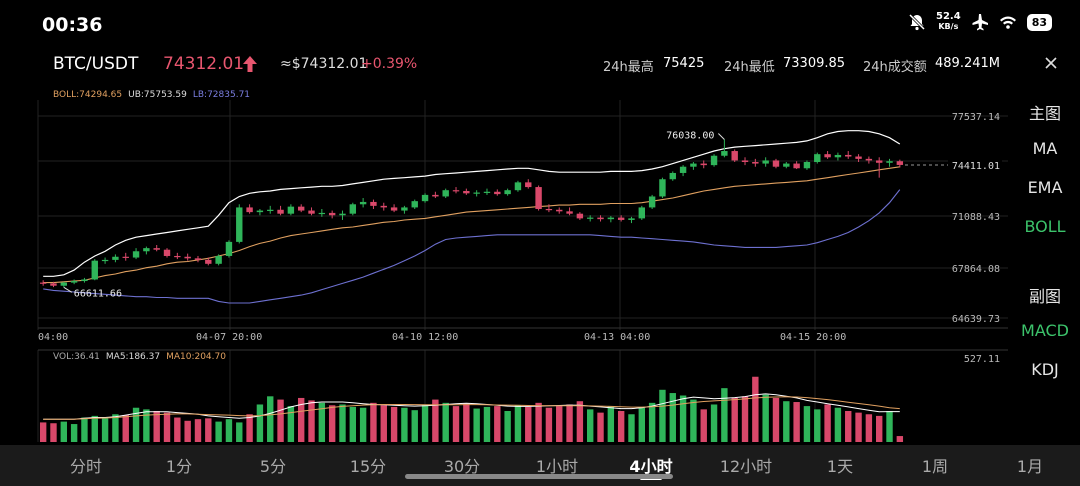 The image size is (1080, 486). I want to click on time-axis-label: 04-13 04:00, so click(617, 337).